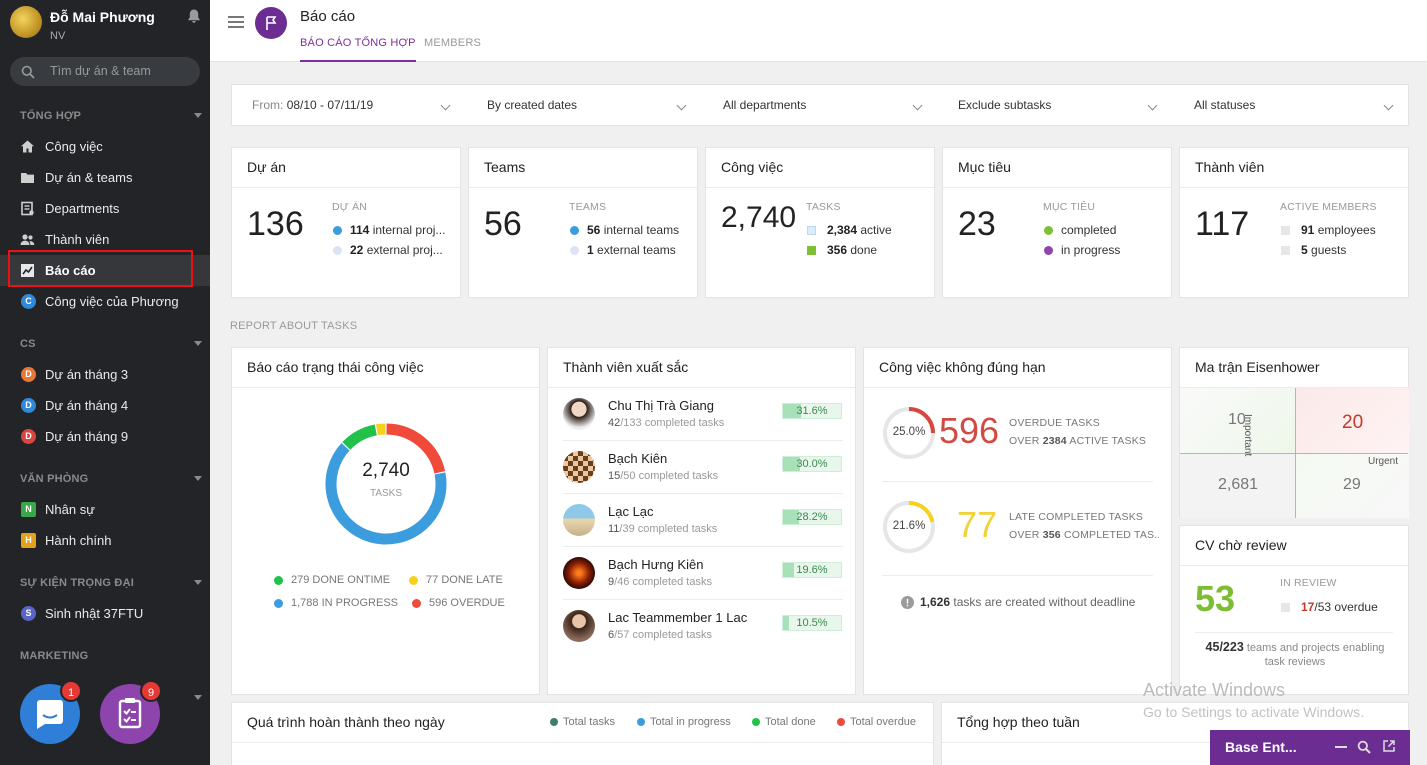 This screenshot has height=765, width=1427. What do you see at coordinates (111, 116) in the screenshot?
I see `section-header-tong-hop: TỔNG HỢP` at bounding box center [111, 116].